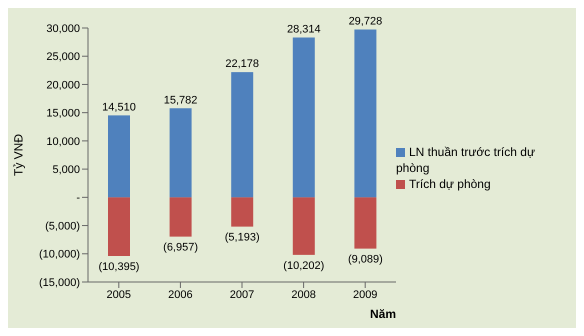 The image size is (584, 336). I want to click on data-label: (6,957), so click(180, 248).